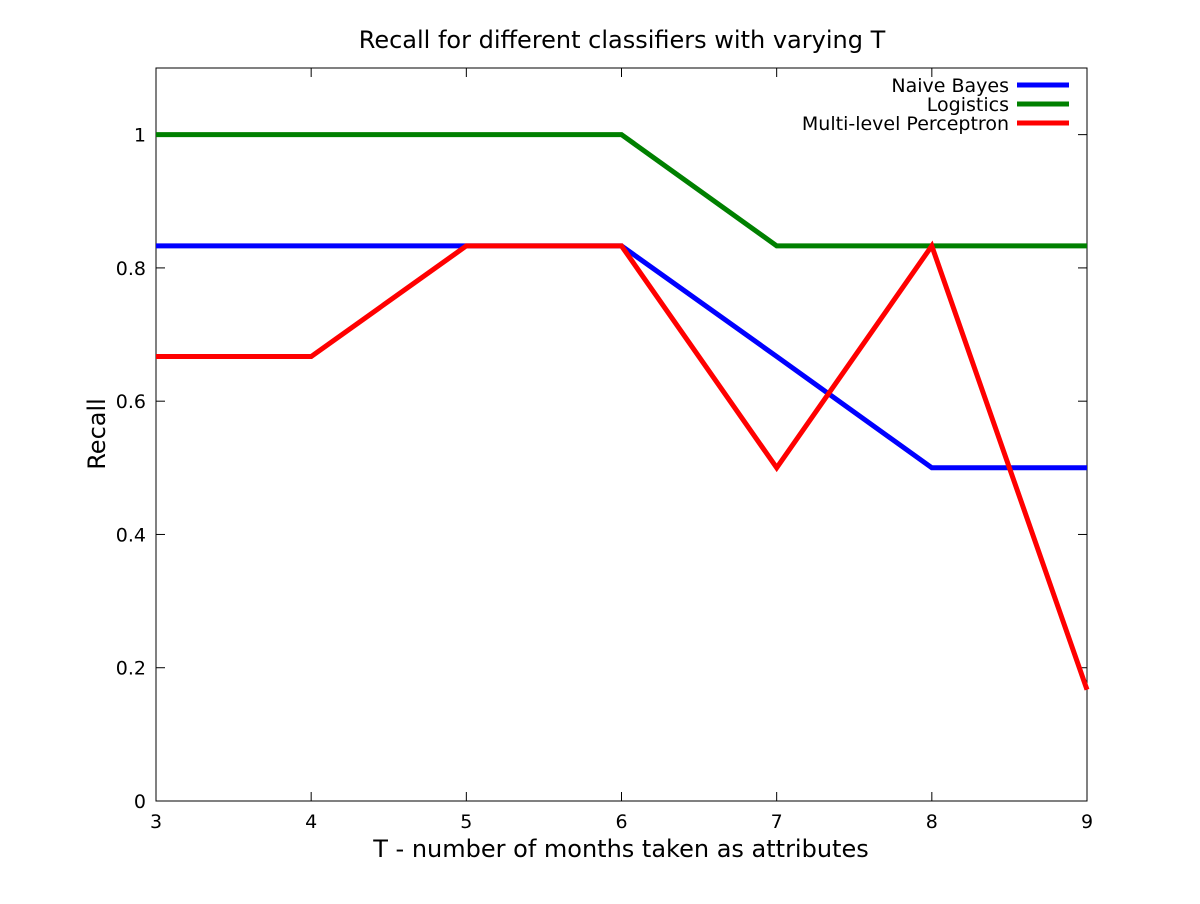  I want to click on x-tick-label: 7, so click(777, 822).